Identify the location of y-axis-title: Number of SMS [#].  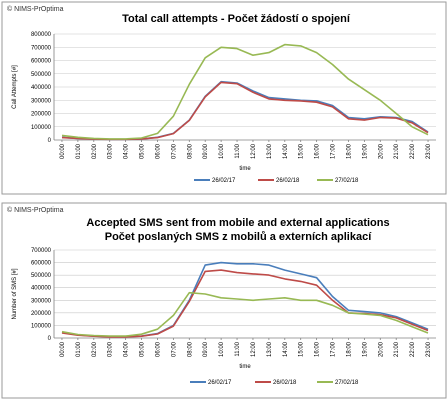
(15, 293).